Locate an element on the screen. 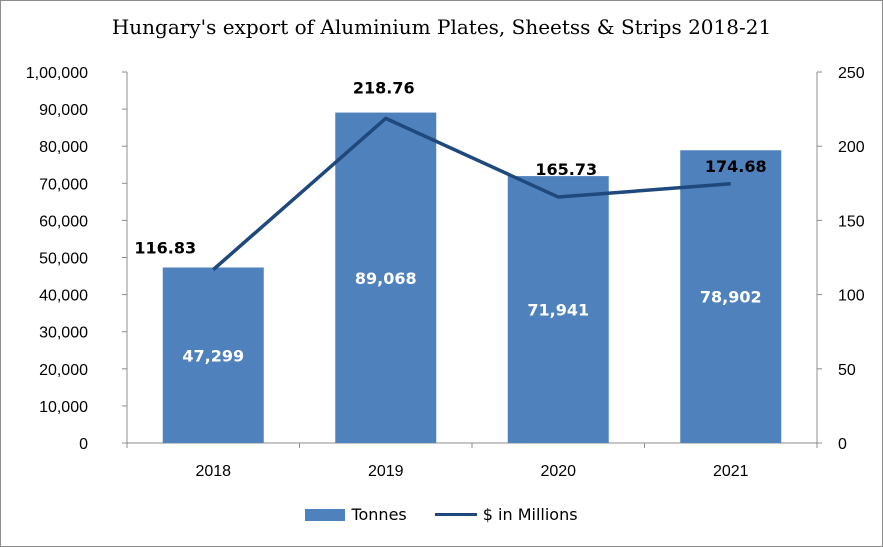  legend-swatch-tonnes is located at coordinates (325, 514).